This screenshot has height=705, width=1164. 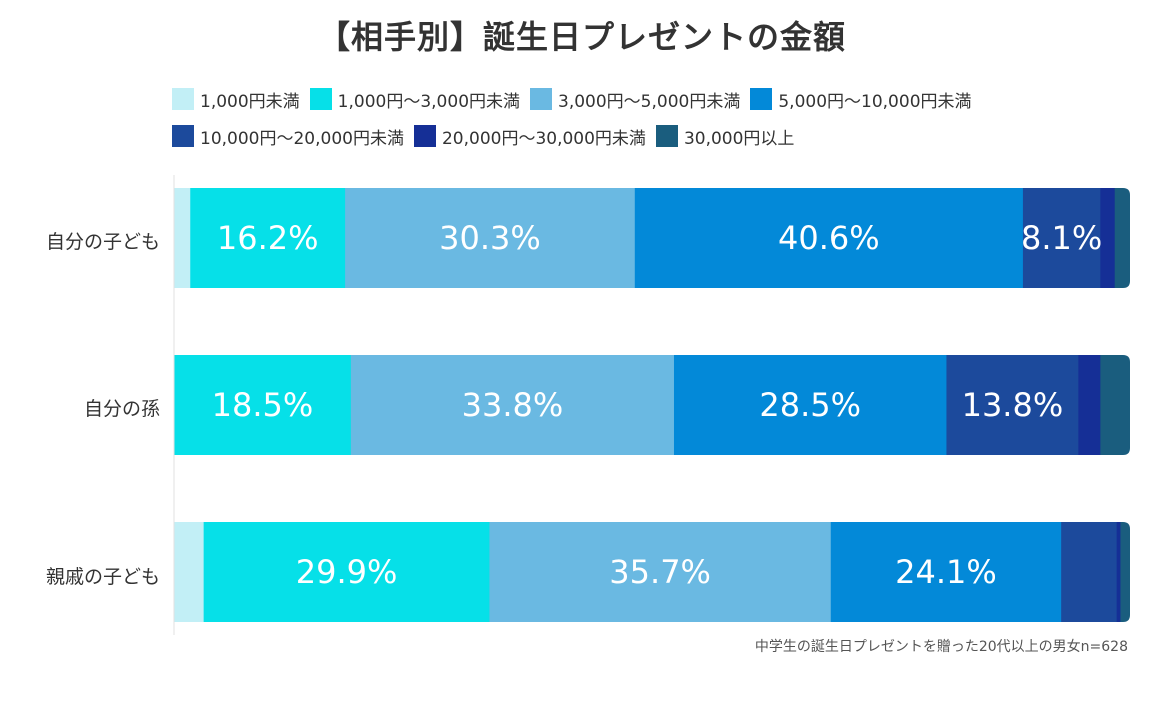 I want to click on data-label: 13.8%, so click(x=1013, y=405).